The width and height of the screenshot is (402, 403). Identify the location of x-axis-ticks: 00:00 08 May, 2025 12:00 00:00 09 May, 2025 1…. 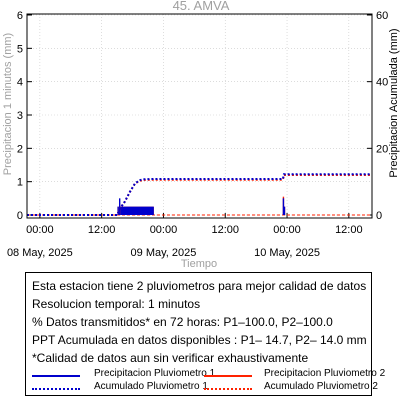
(185, 236).